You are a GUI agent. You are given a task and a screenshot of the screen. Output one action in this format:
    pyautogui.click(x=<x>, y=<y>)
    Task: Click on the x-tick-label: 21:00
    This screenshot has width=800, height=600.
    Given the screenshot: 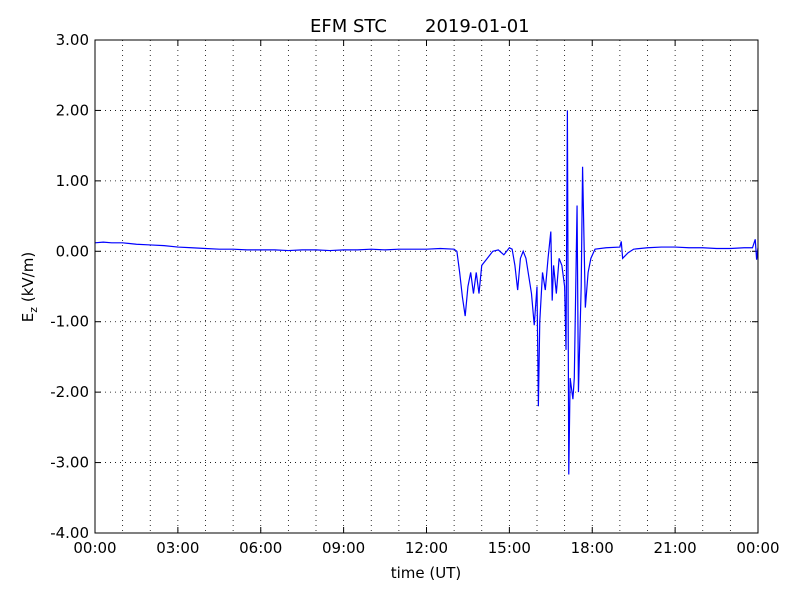 What is the action you would take?
    pyautogui.click(x=675, y=548)
    